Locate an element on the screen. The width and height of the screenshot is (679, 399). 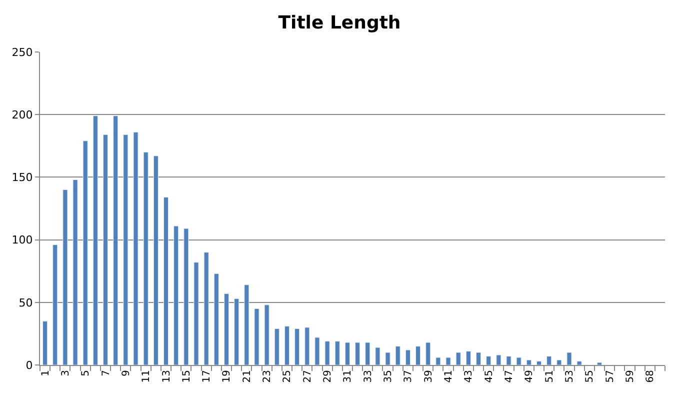
x-tick-label: 27 is located at coordinates (308, 376).